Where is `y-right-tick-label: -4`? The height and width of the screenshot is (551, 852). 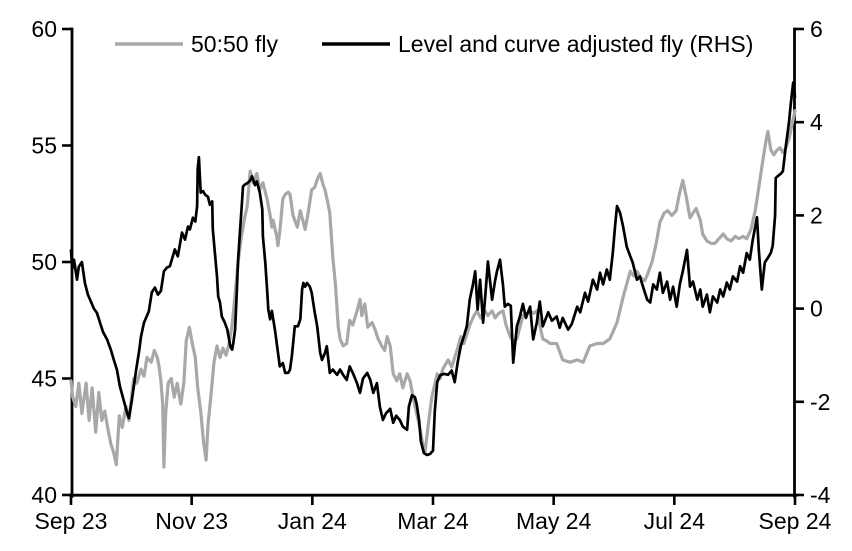
y-right-tick-label: -4 is located at coordinates (820, 495).